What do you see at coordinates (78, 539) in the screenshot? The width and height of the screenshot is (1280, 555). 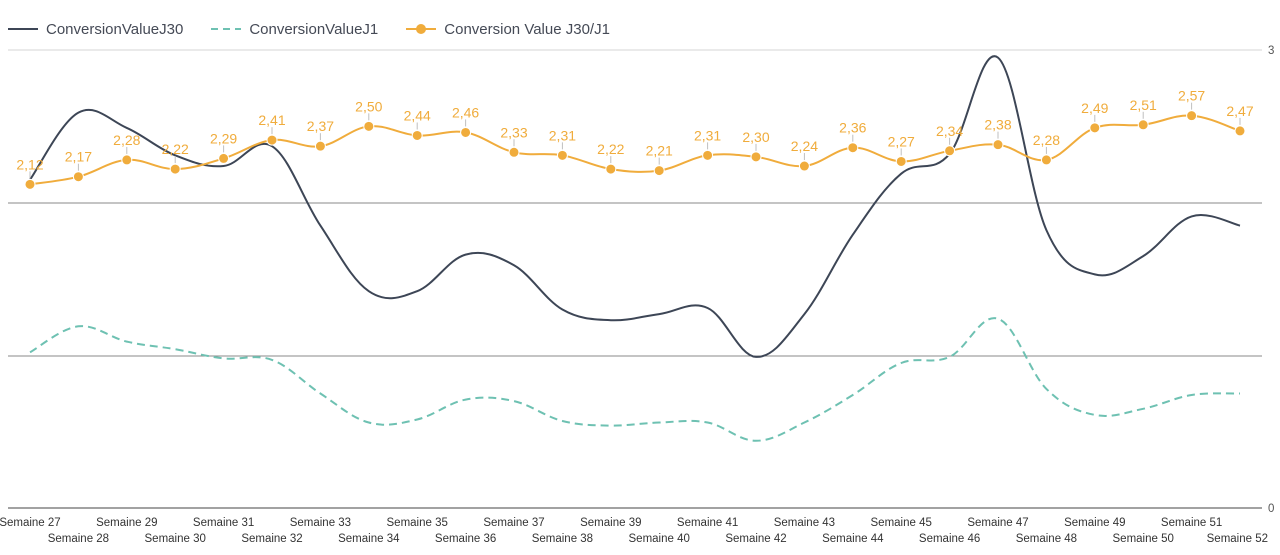 I see `x-axis-tick-label: Semaine 28` at bounding box center [78, 539].